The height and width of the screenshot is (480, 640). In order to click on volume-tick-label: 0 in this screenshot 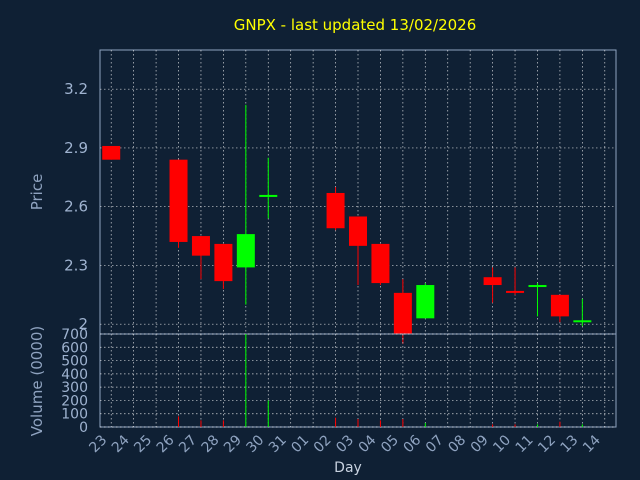, I will do `click(83, 428)`.